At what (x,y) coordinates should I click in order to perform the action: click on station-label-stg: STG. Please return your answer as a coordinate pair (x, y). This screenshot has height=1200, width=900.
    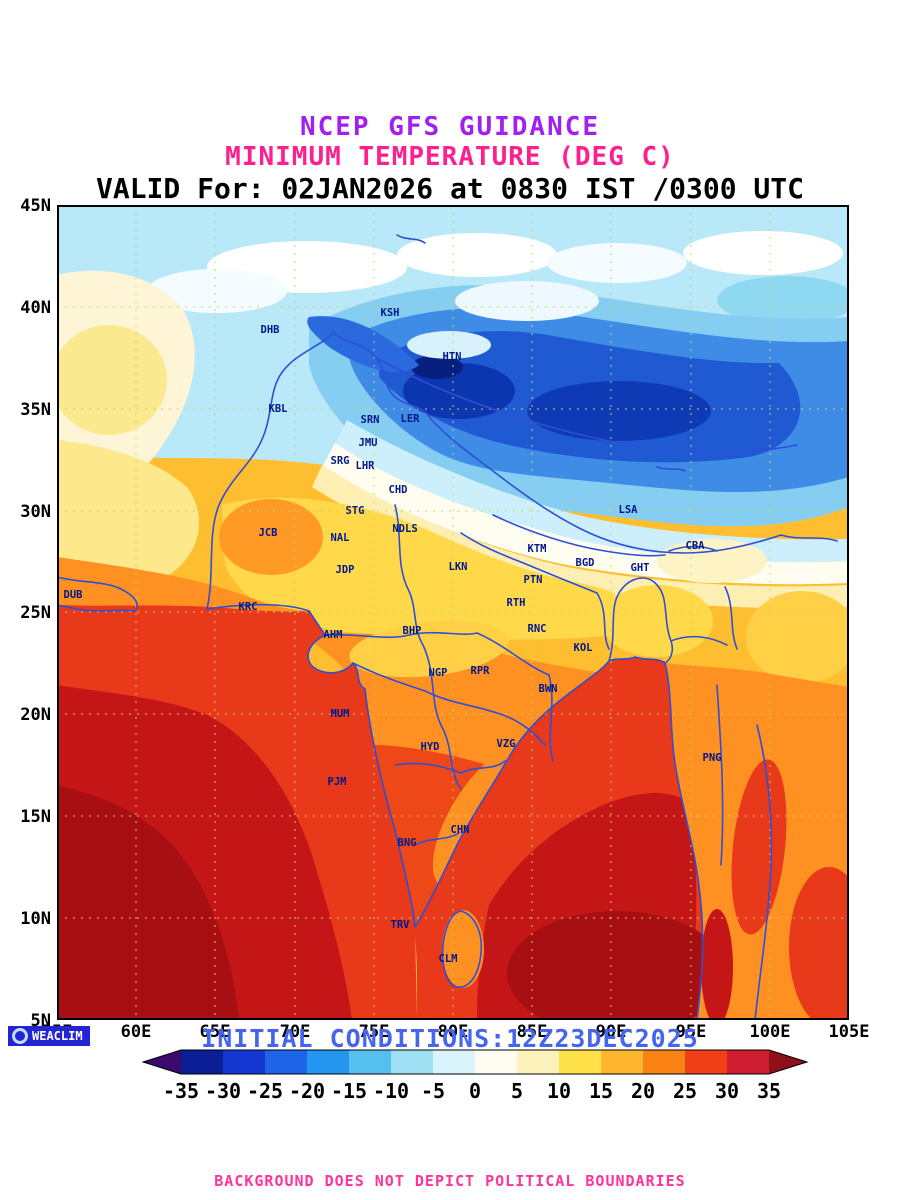
    Looking at the image, I should click on (355, 511).